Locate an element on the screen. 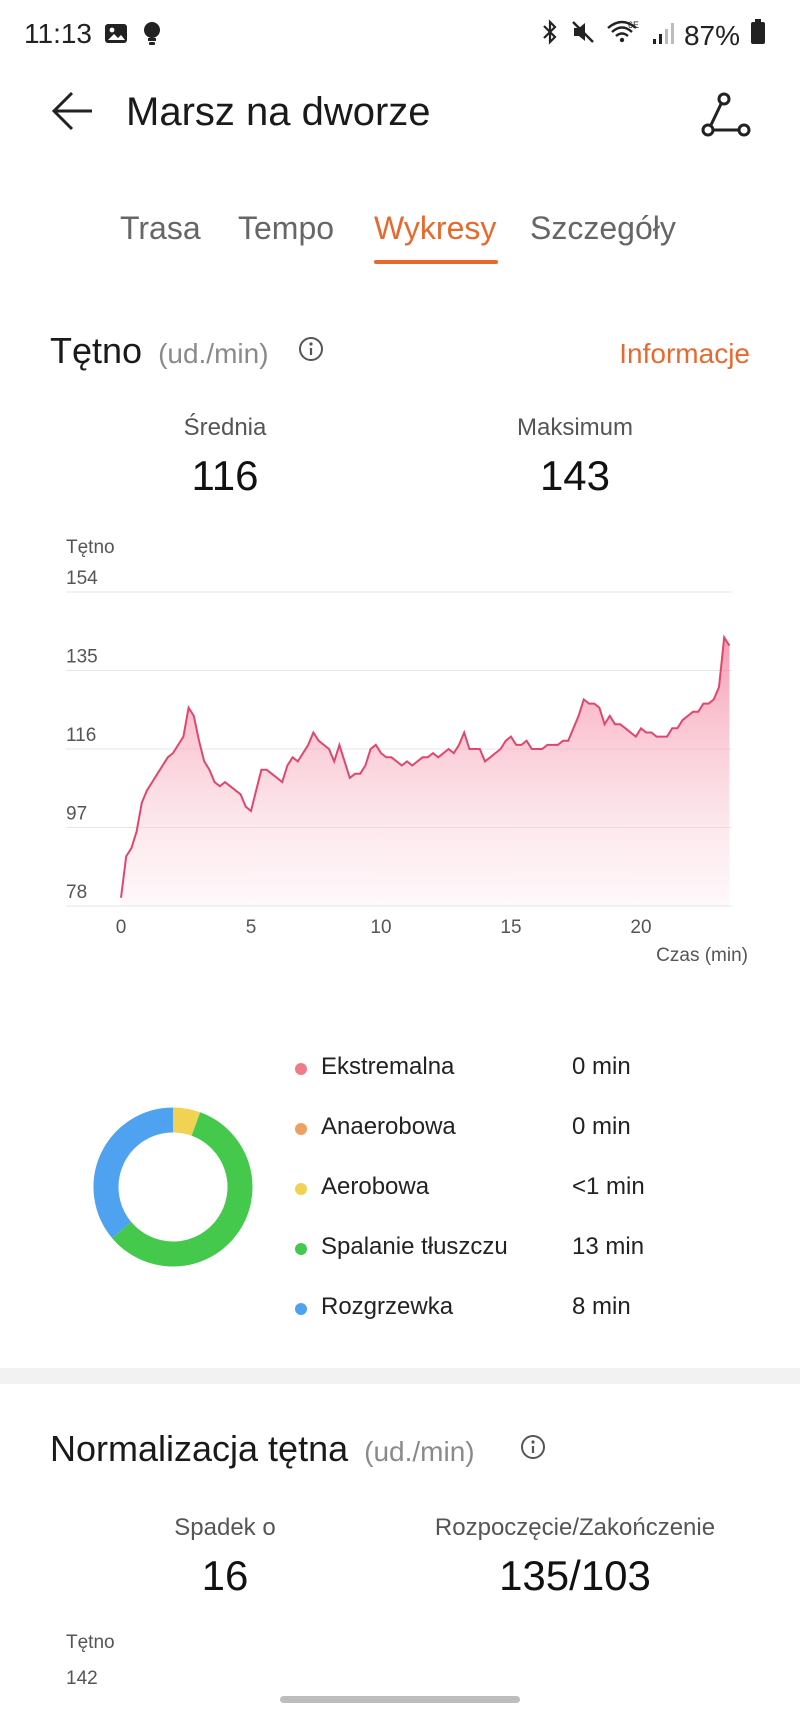  norm-chart-y-label: Tętno is located at coordinates (90, 1642).